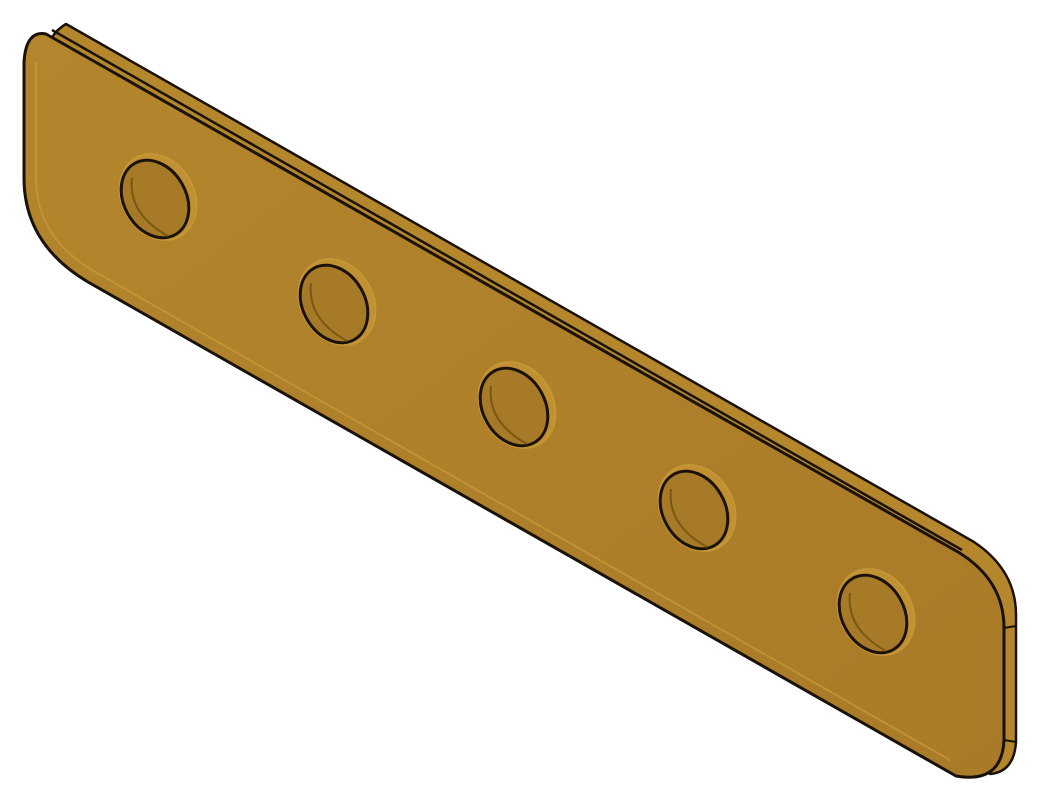  I want to click on hole-2-wall, so click(328, 312).